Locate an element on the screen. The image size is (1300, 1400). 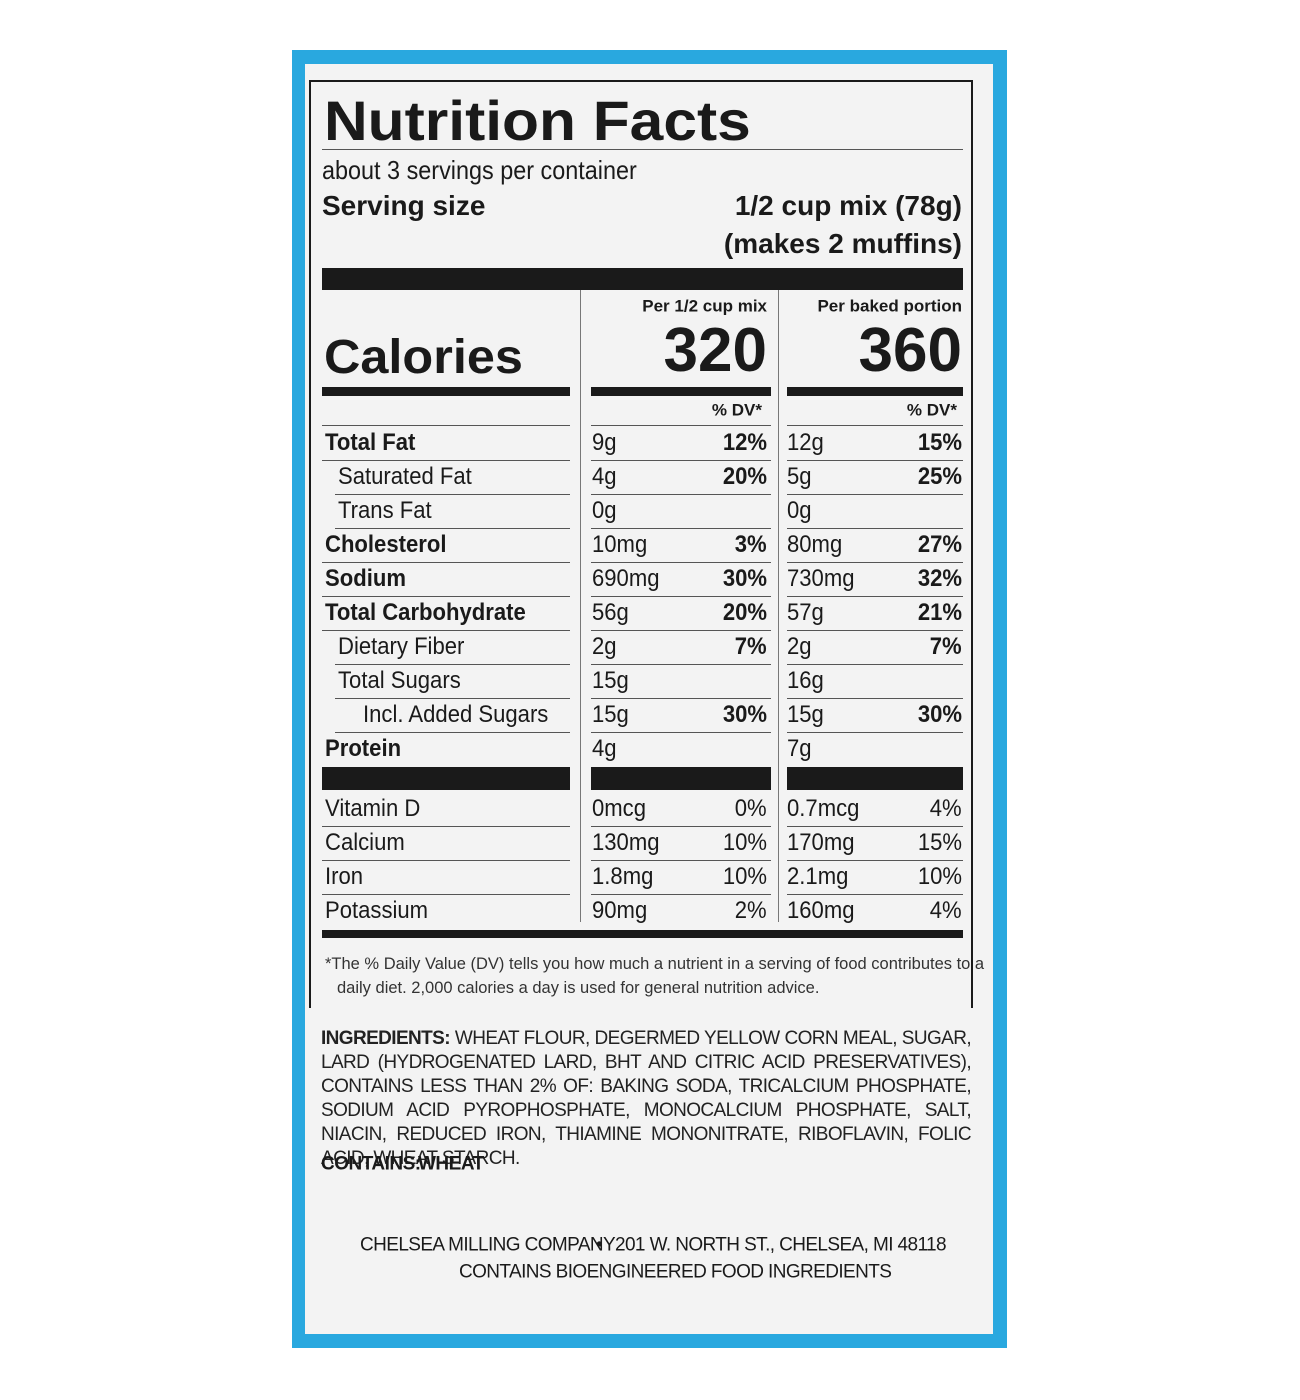
vitamin-name: Calcium is located at coordinates (365, 842).